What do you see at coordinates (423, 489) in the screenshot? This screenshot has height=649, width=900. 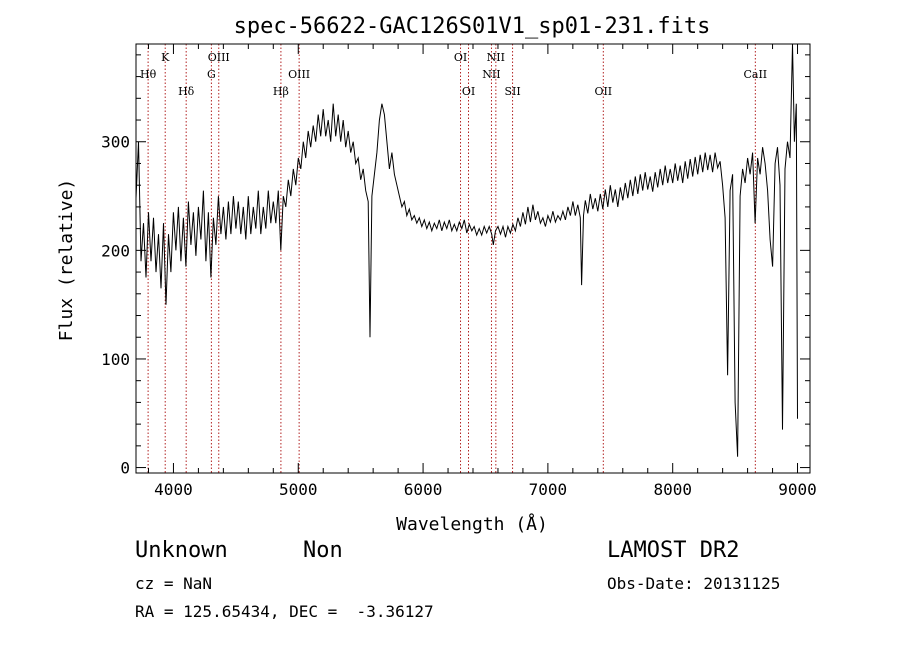 I see `x-tick-label-2: 6000` at bounding box center [423, 489].